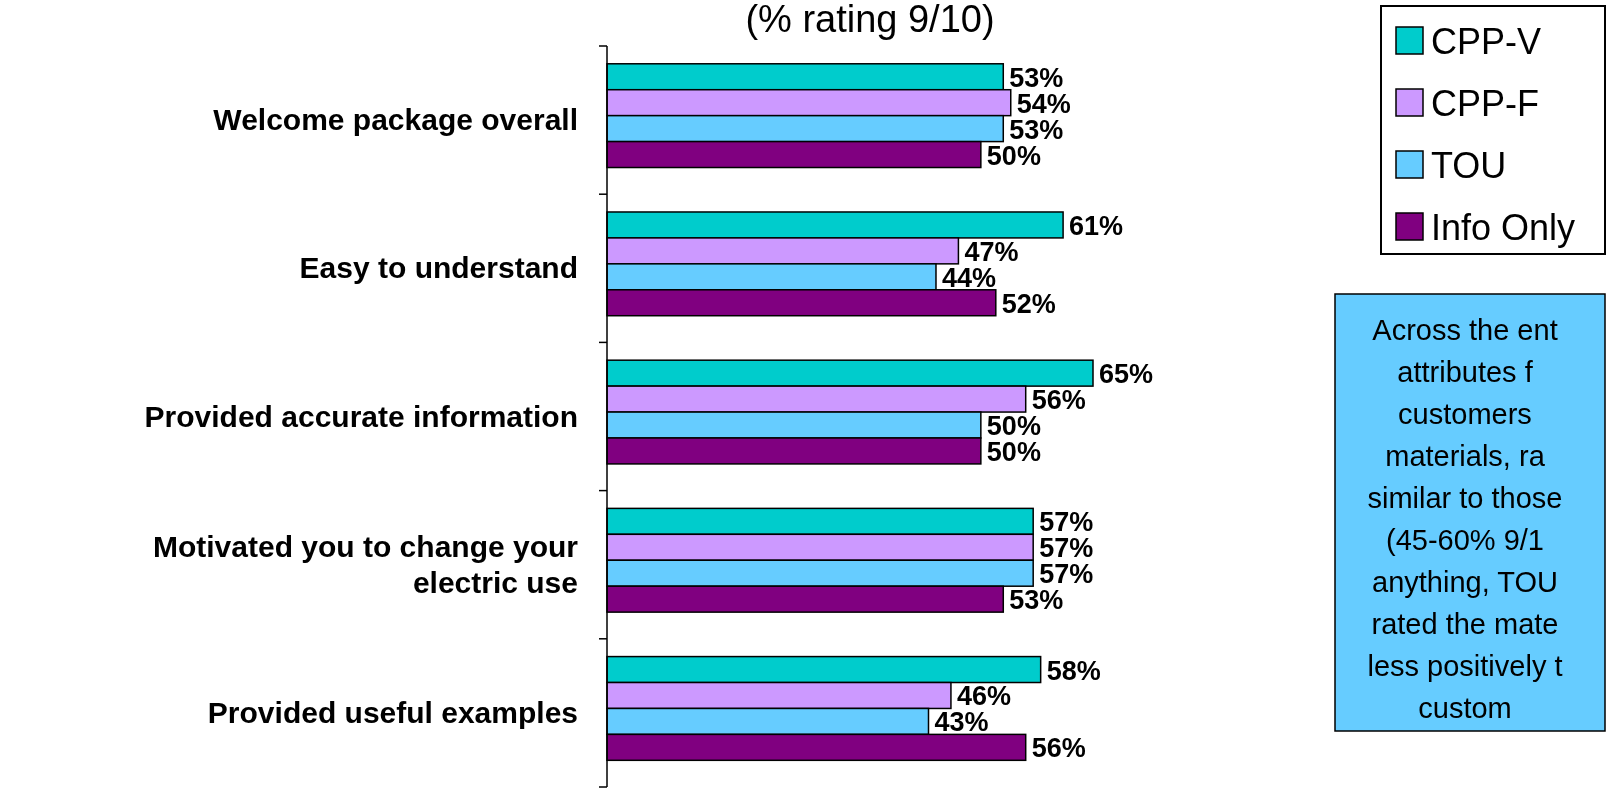  What do you see at coordinates (1485, 103) in the screenshot?
I see `legend-label: CPP-F` at bounding box center [1485, 103].